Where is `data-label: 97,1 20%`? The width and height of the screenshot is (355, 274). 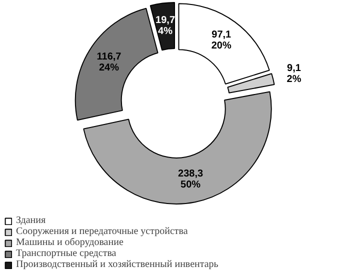
data-label: 97,1 20% is located at coordinates (221, 41).